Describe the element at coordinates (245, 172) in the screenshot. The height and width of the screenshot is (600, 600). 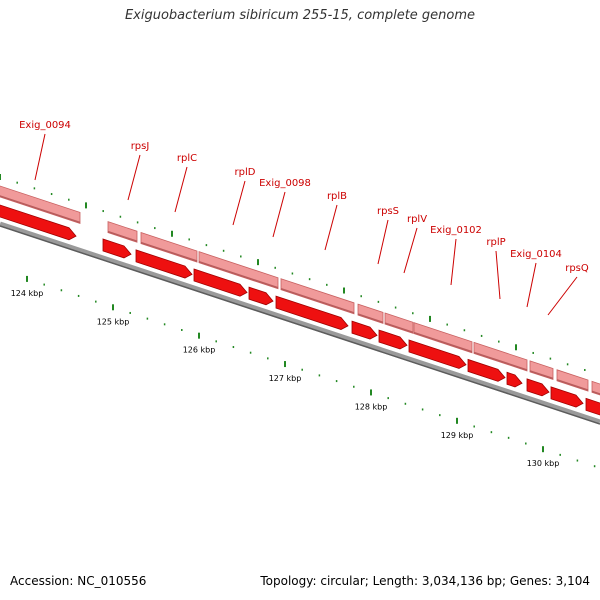
I see `gene-label: rplD` at that location.